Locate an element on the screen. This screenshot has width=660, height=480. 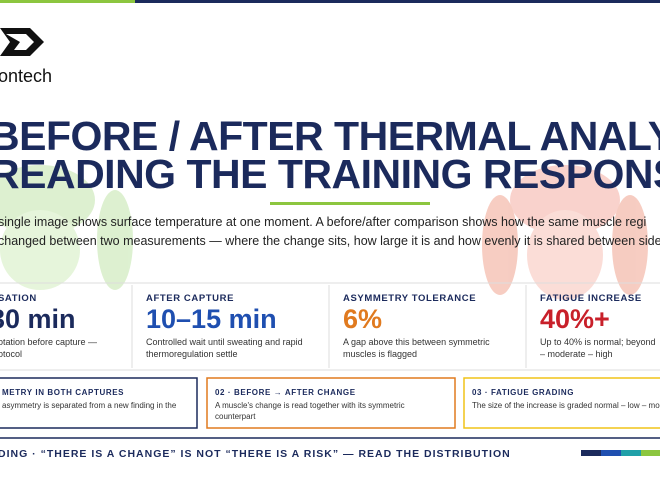
card-title: METRY IN BOTH CAPTURES is located at coordinates (63, 392).